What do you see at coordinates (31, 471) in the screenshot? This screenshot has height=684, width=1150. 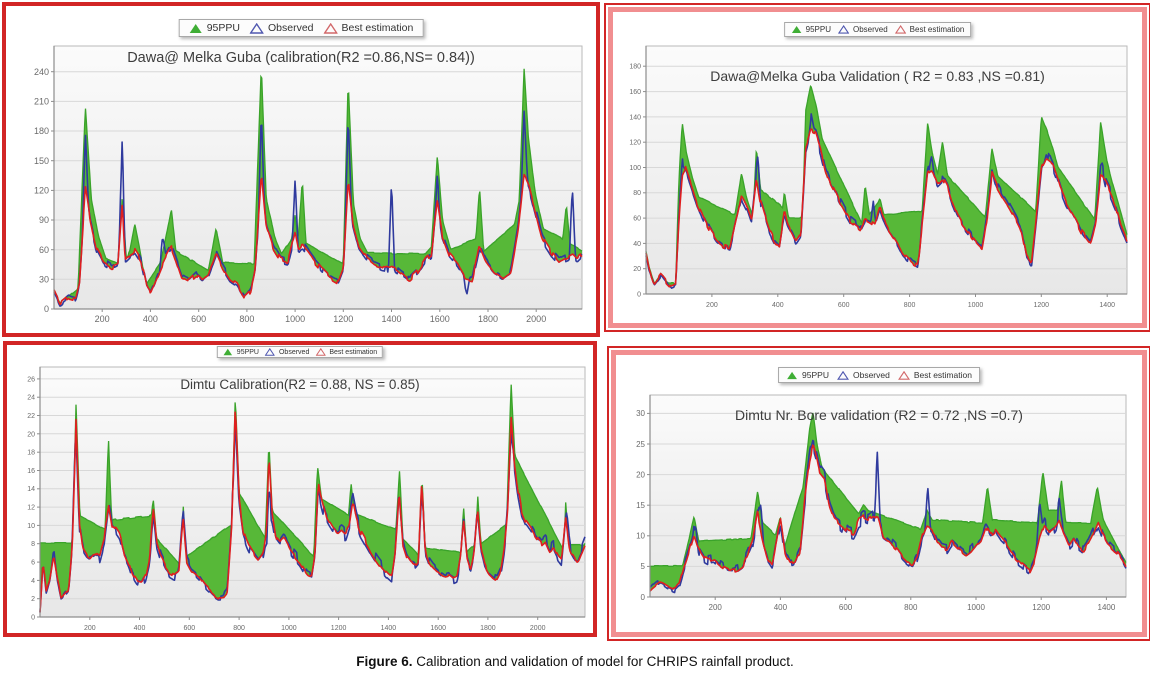 I see `y-tick-label: 16` at bounding box center [31, 471].